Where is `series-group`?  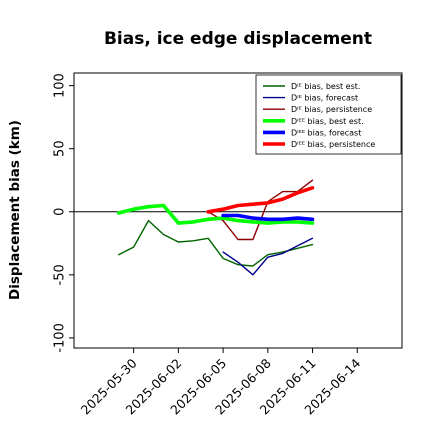
series-group is located at coordinates (215, 227).